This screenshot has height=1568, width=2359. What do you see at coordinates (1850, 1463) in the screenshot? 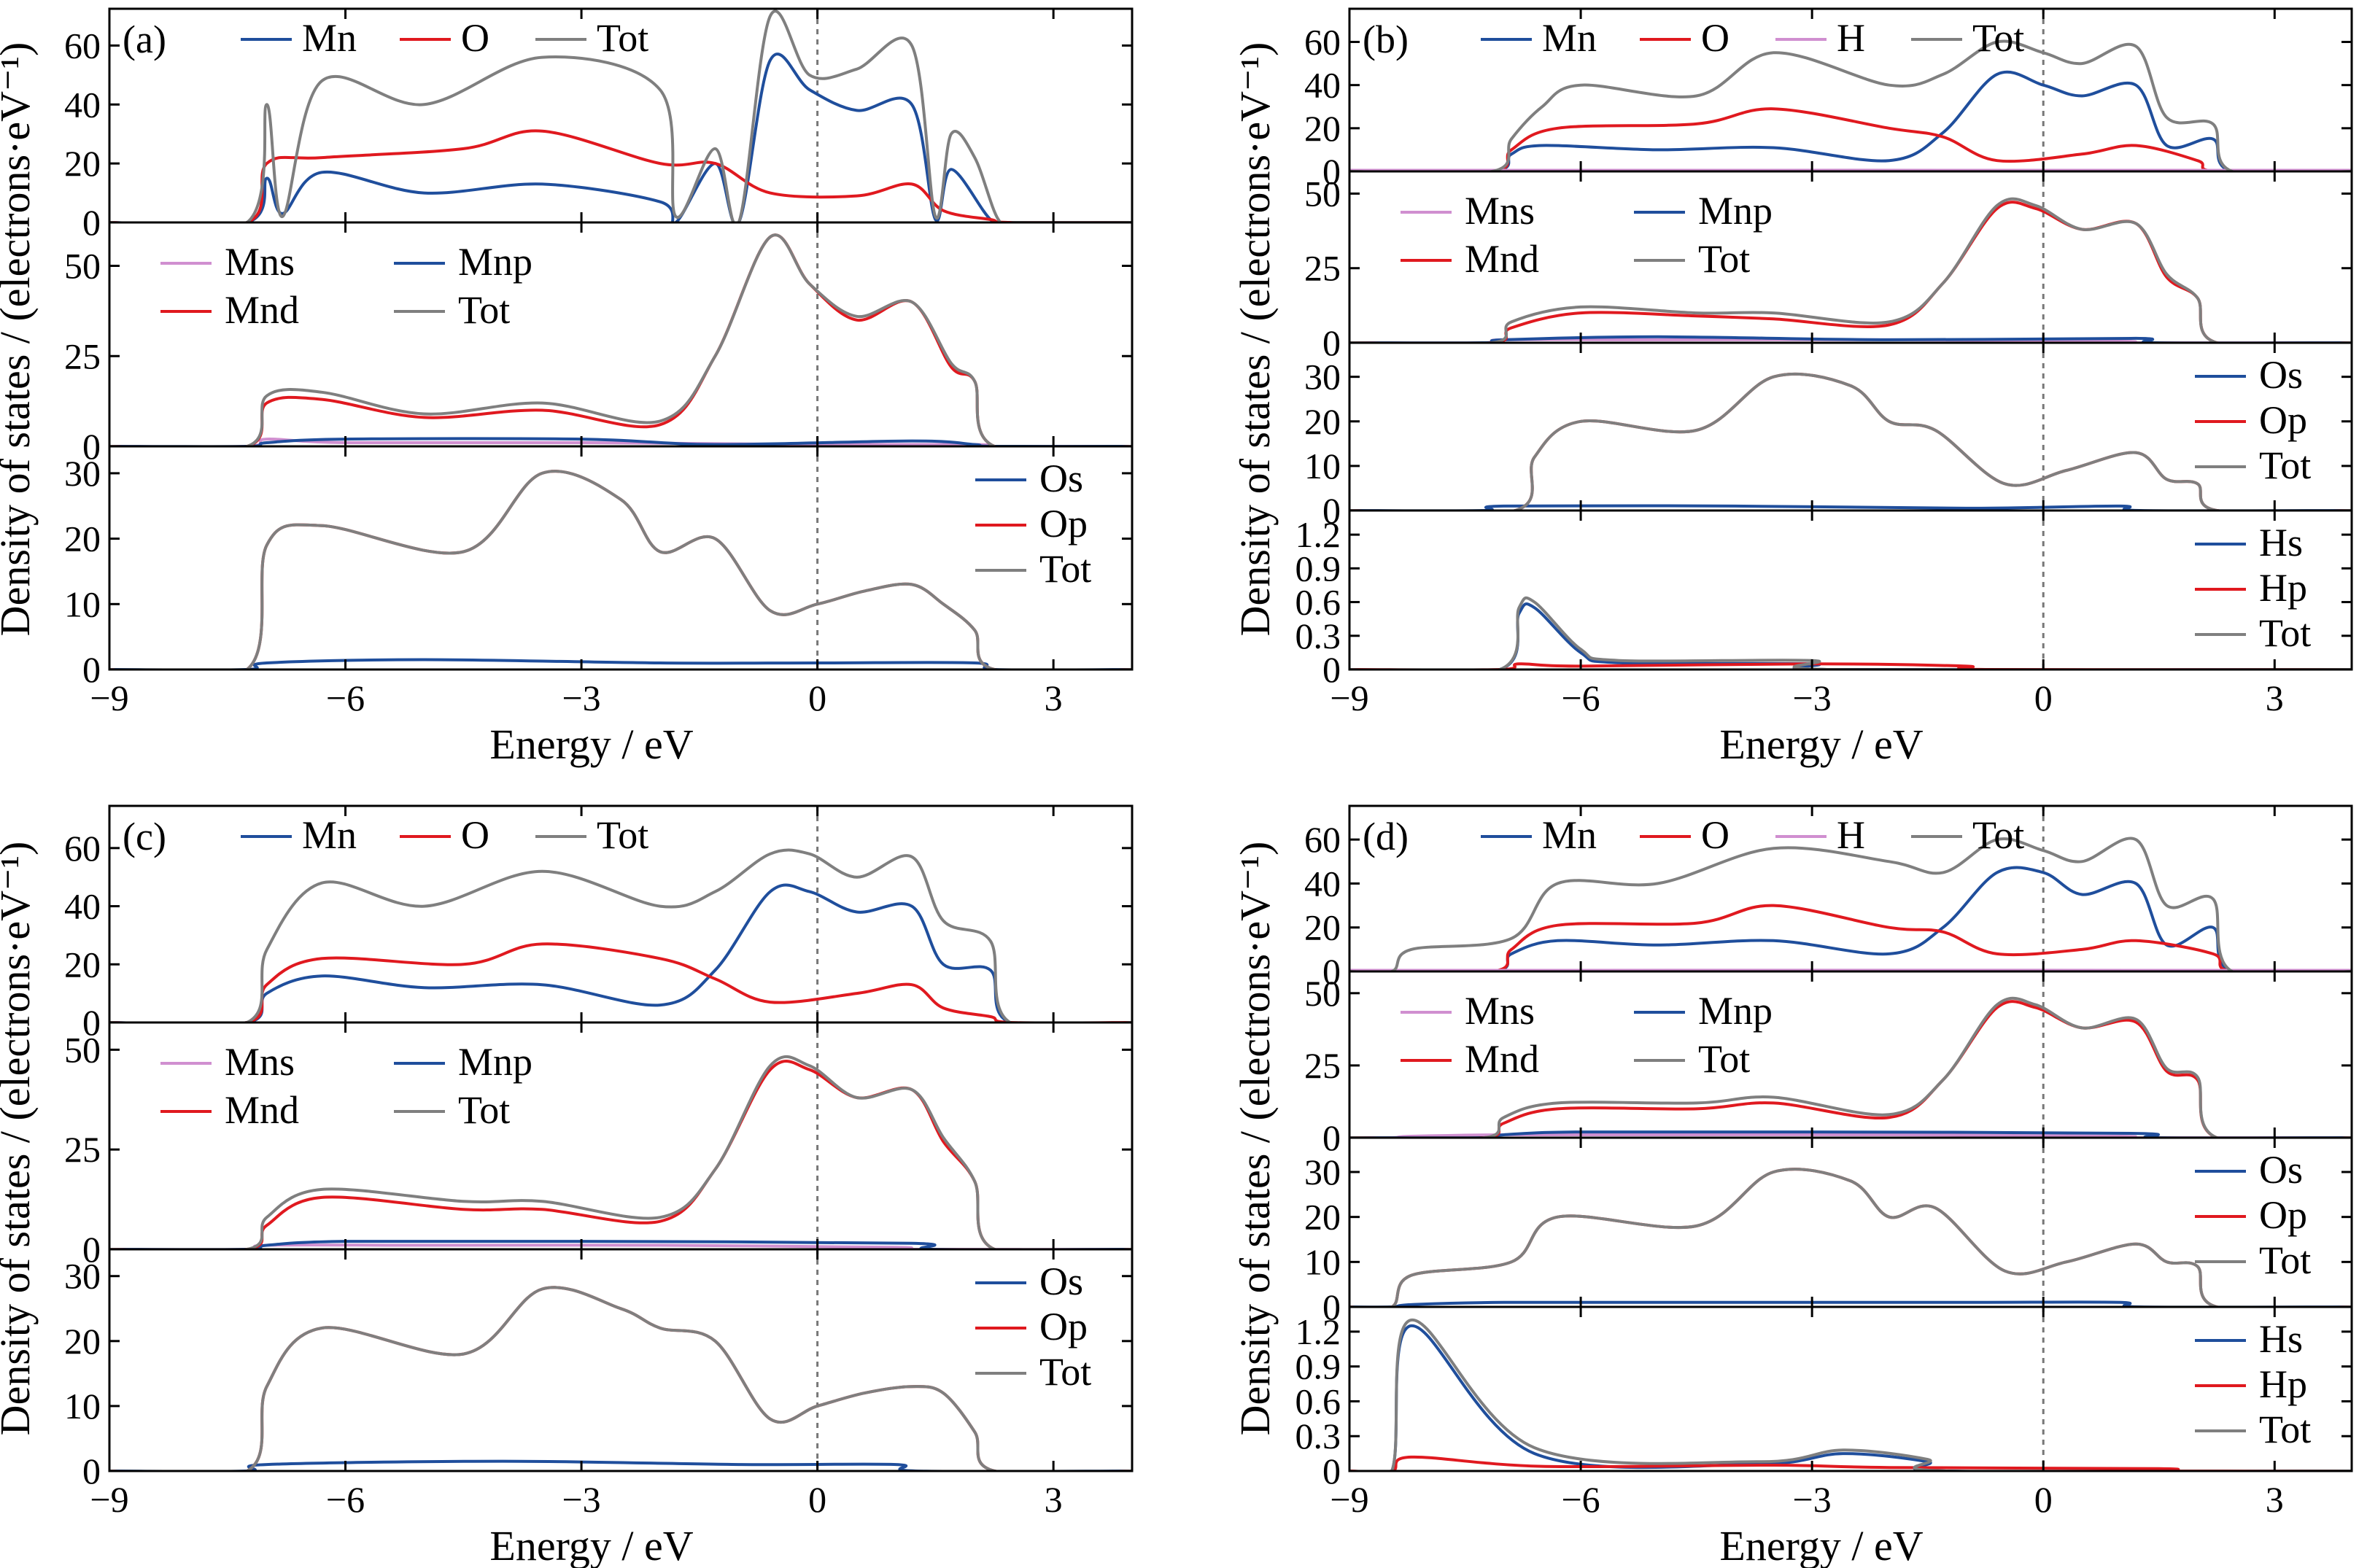
I see `series-hp-line` at bounding box center [1850, 1463].